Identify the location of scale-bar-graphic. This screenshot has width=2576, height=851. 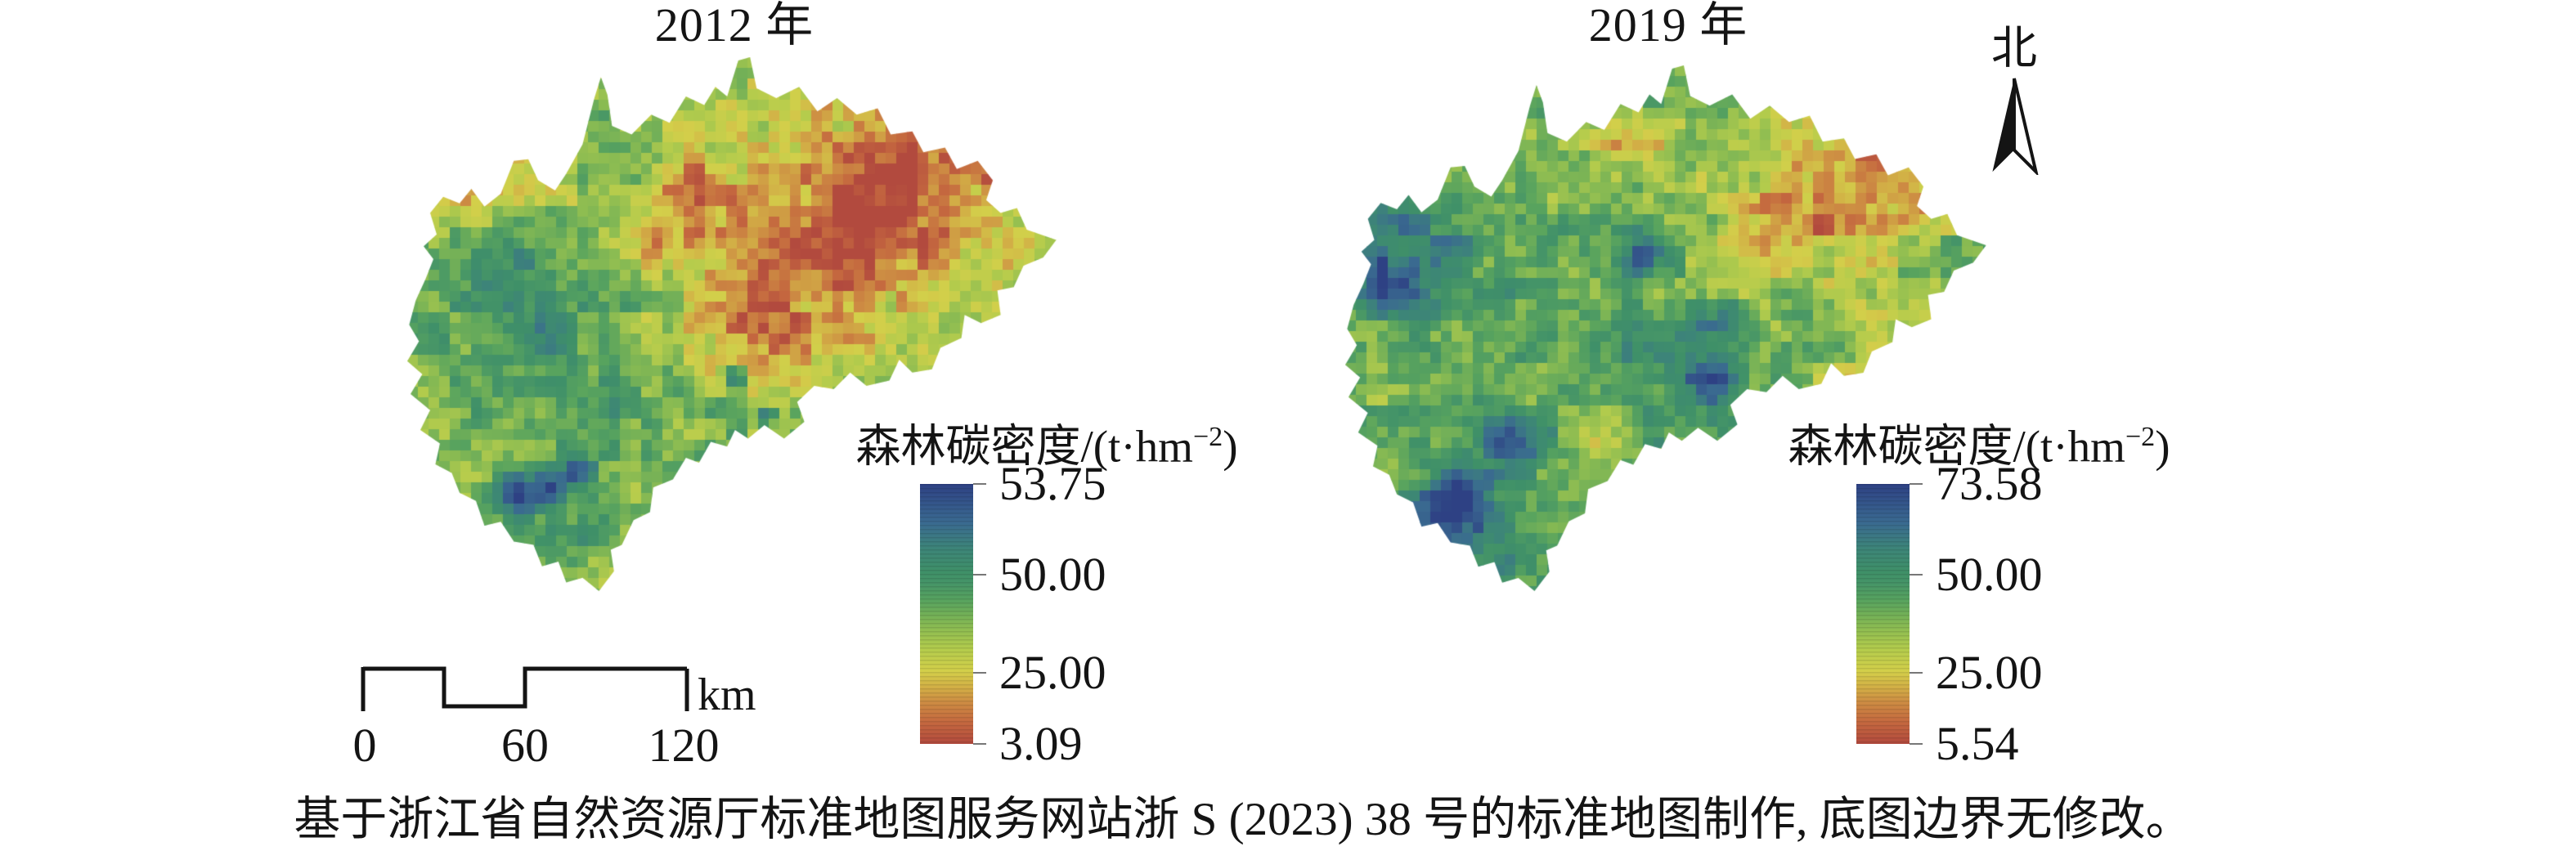
(525, 688).